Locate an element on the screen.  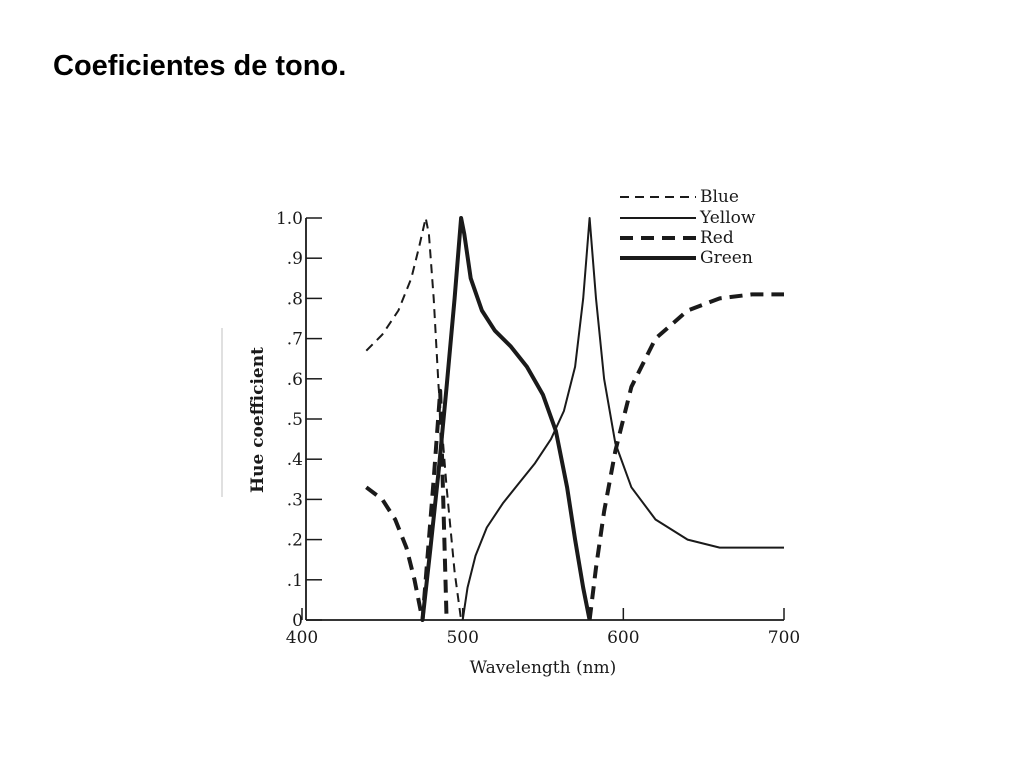
legend-label-blue: Blue is located at coordinates (719, 197).